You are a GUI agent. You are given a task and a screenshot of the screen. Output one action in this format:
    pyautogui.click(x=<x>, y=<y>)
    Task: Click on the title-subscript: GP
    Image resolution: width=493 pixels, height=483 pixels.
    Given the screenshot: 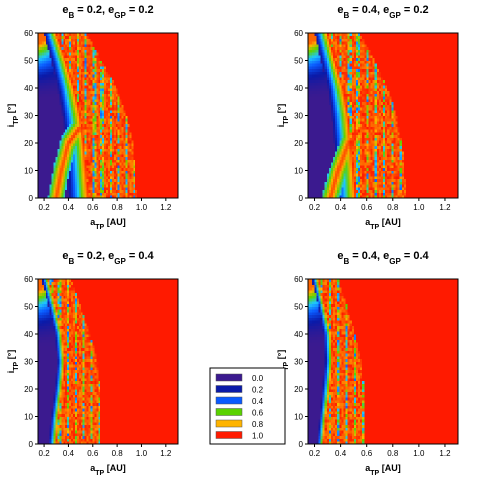 What is the action you would take?
    pyautogui.click(x=120, y=15)
    